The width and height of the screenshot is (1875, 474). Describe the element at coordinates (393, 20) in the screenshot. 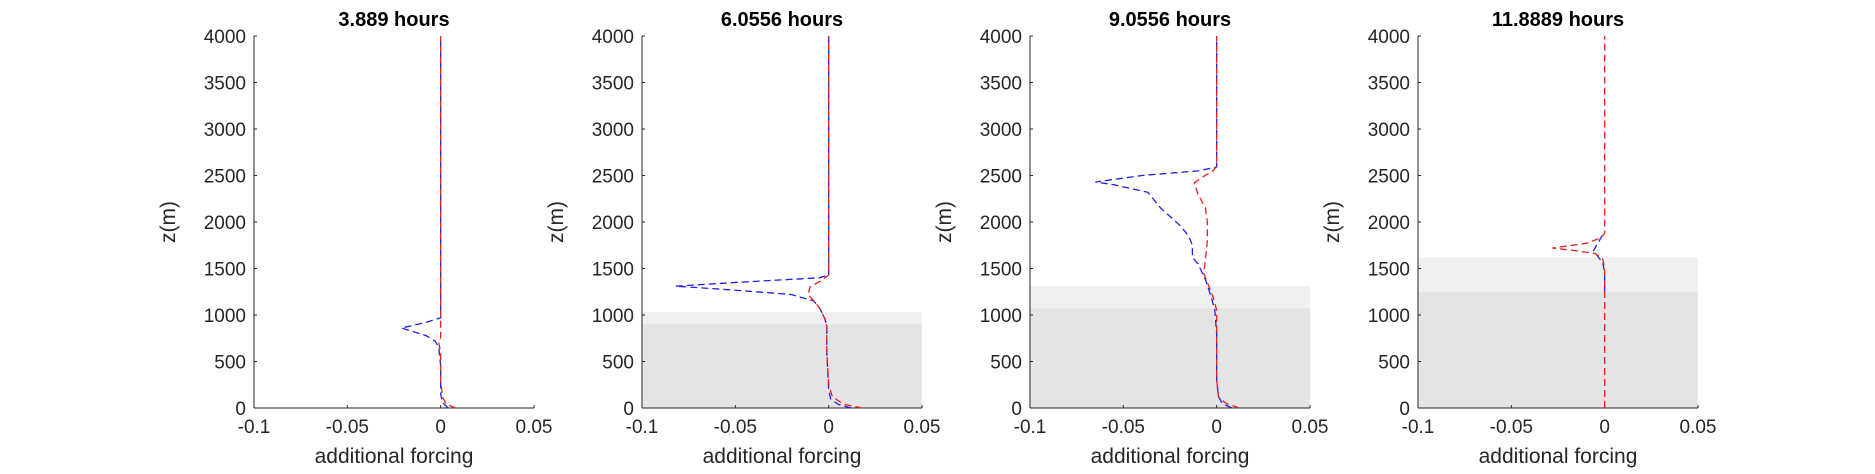

I see `panel-title: 3.889 hours` at that location.